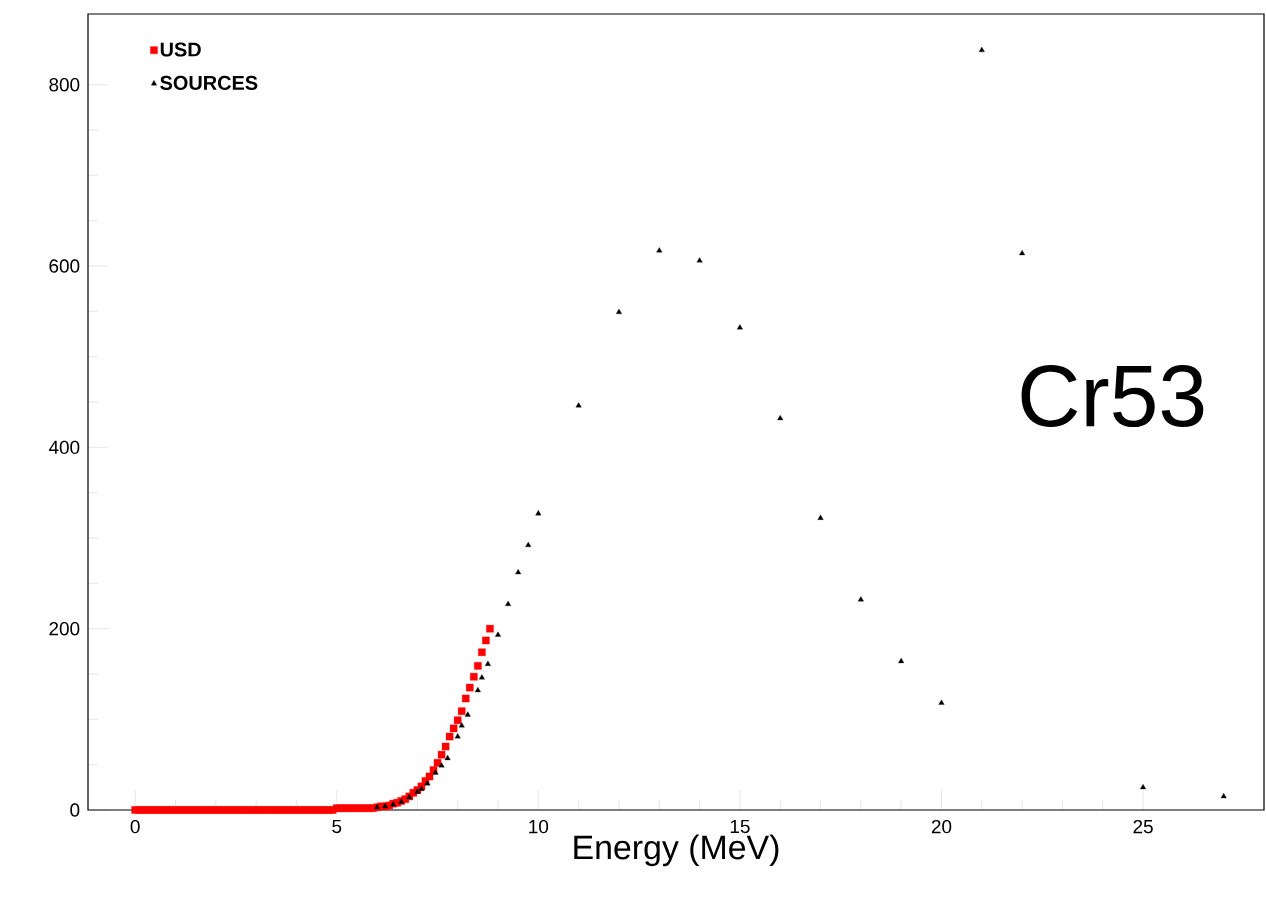 The width and height of the screenshot is (1266, 912). What do you see at coordinates (64, 628) in the screenshot?
I see `y-tick-label: 200` at bounding box center [64, 628].